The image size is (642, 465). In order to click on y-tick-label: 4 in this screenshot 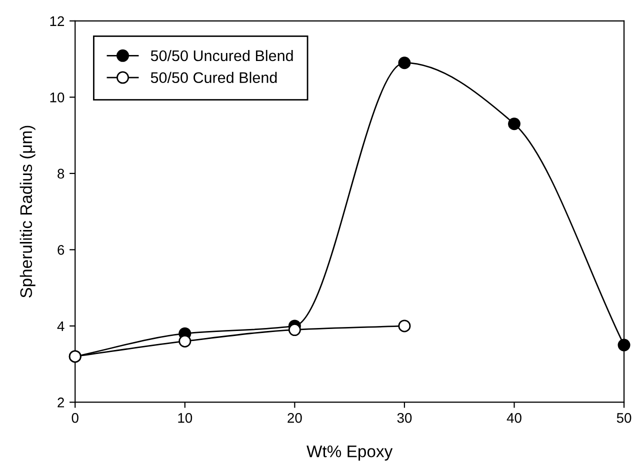, I will do `click(60, 326)`.